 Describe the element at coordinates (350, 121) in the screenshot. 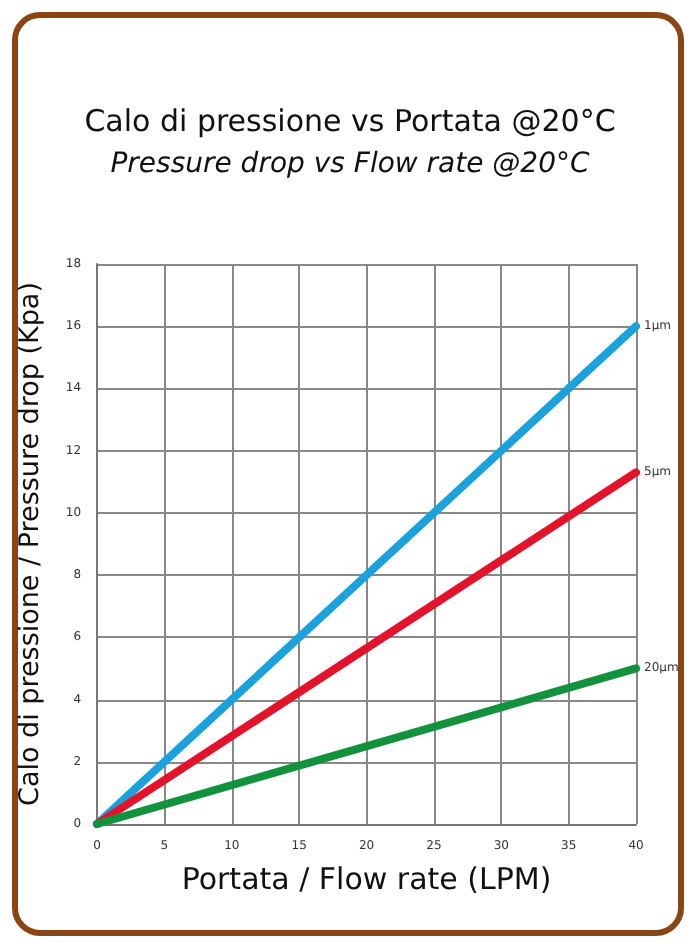

I see `chart-title: Calo di pressione vs Portata @20°C` at that location.